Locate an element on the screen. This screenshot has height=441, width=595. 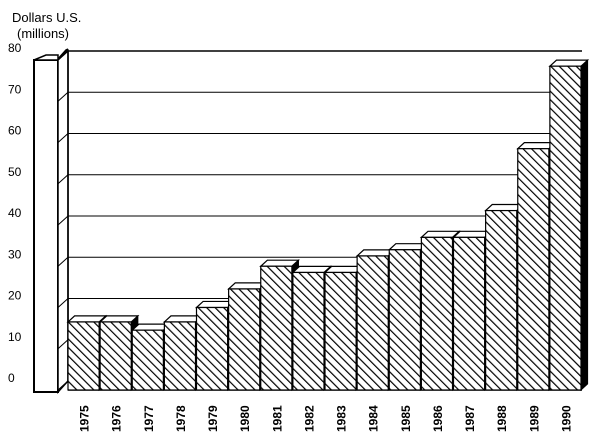
y-tick-label: 40 is located at coordinates (15, 213).